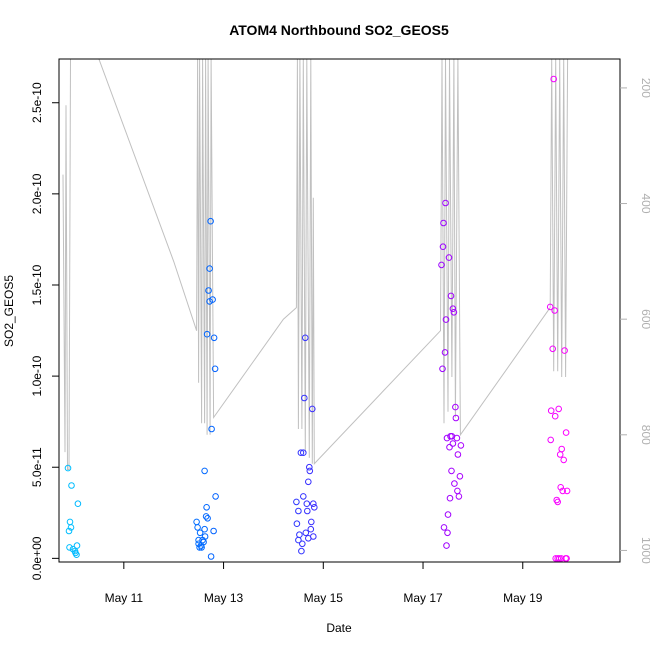 Image resolution: width=650 pixels, height=650 pixels. Describe the element at coordinates (644, 319) in the screenshot. I see `y2-tick-label: 600` at that location.